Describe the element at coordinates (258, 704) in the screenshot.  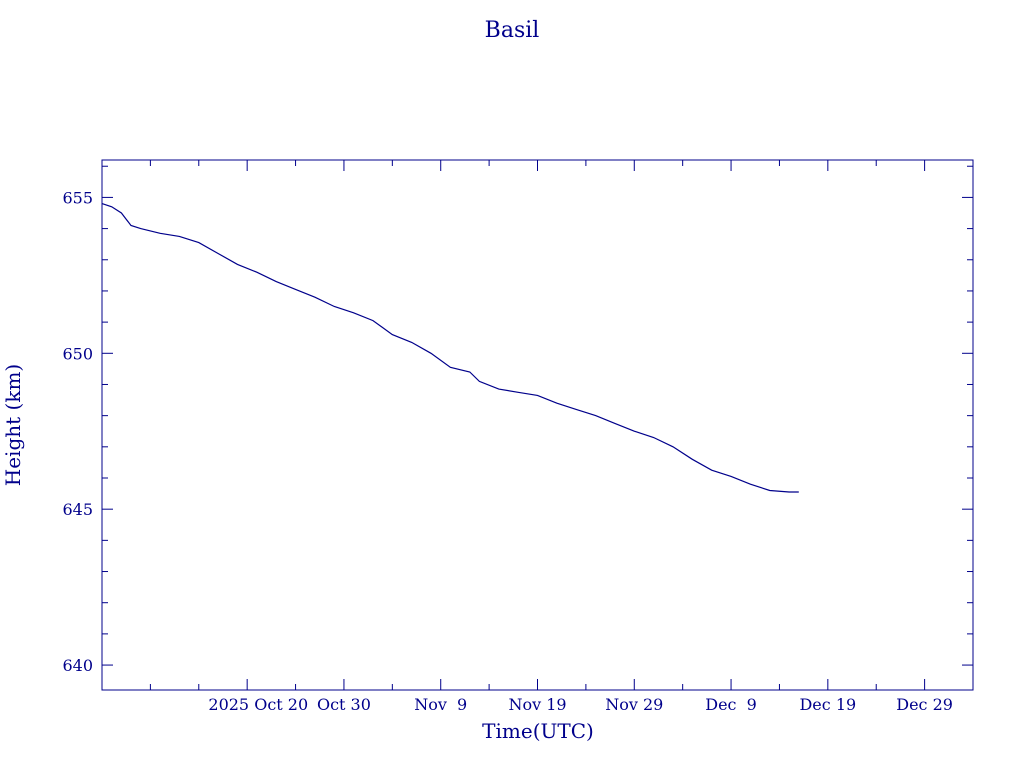
I see `x-tick-label: 2025 Oct 20` at that location.